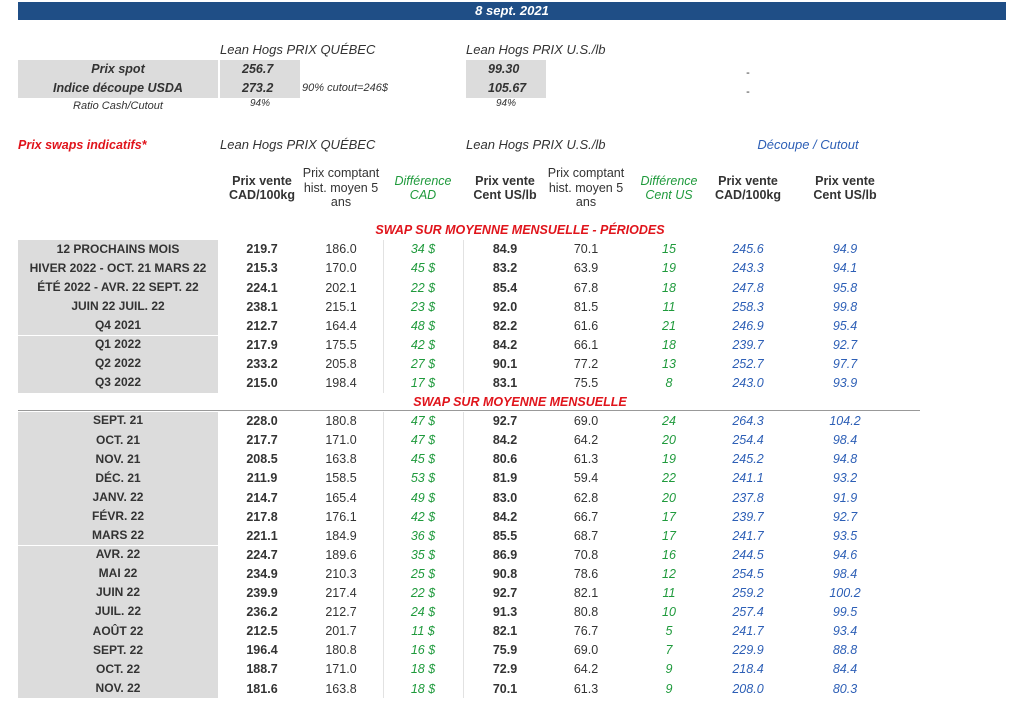 This screenshot has width=1024, height=701. I want to click on row-value: 66.1, so click(586, 344).